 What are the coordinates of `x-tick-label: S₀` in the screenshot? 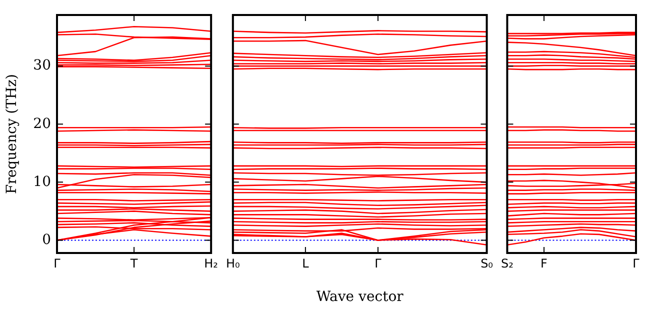 It's located at (487, 263).